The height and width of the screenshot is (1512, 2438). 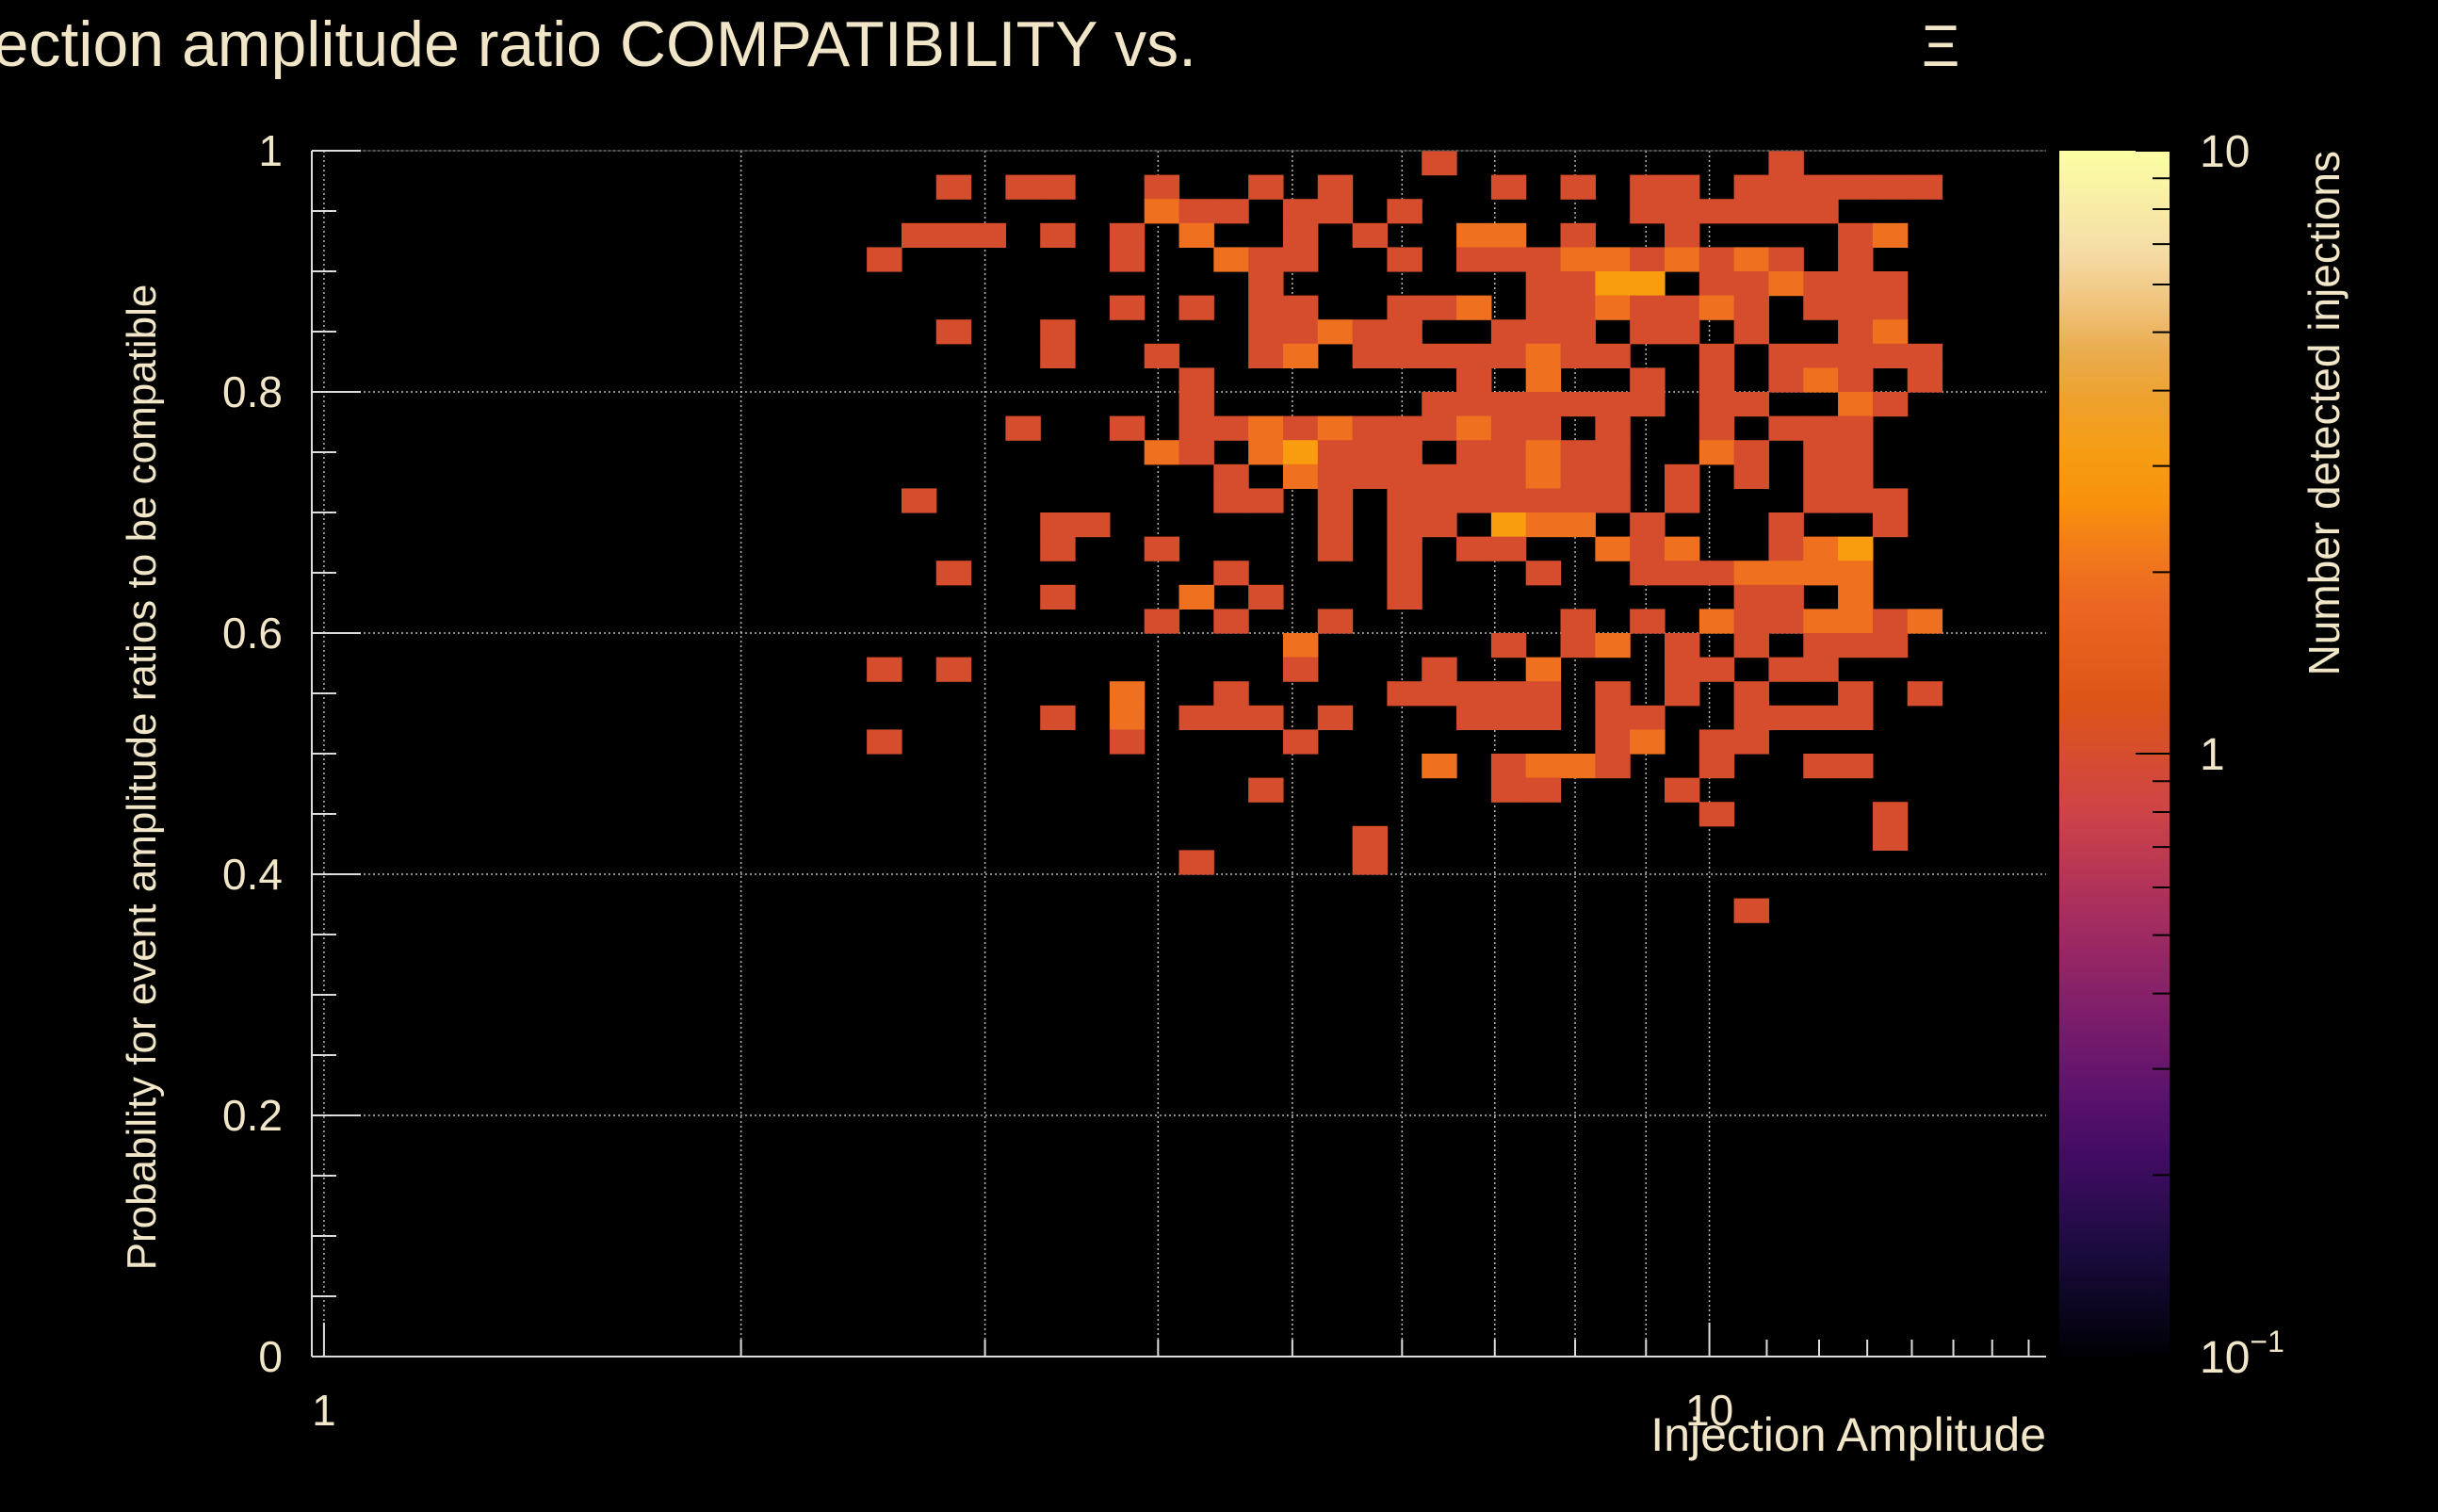 I want to click on y-tick-label: 0, so click(x=270, y=1356).